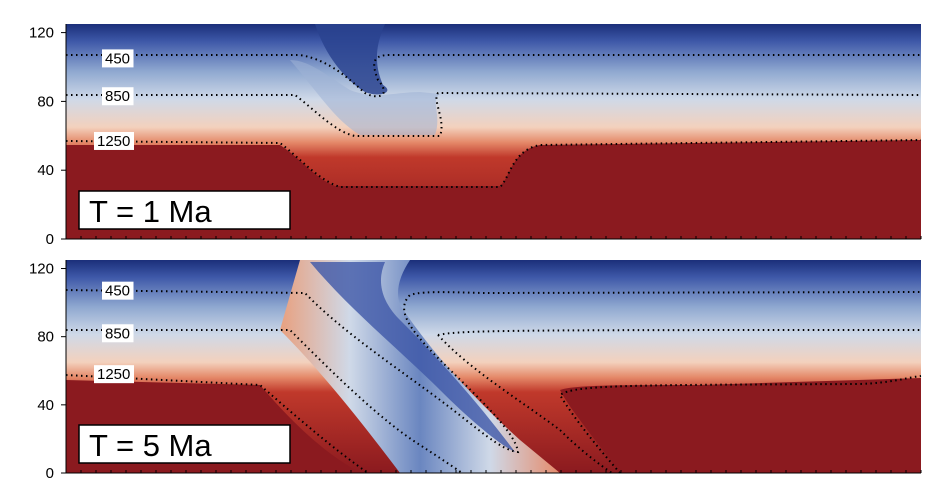 The width and height of the screenshot is (952, 489). What do you see at coordinates (494, 114) in the screenshot?
I see `isotherm-850-line` at bounding box center [494, 114].